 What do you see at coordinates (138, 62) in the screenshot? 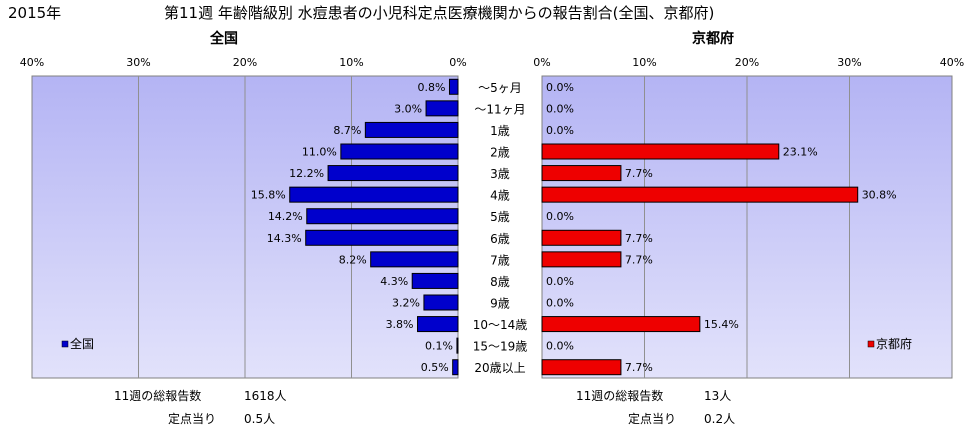
I see `national-tick-label: 30%` at bounding box center [138, 62].